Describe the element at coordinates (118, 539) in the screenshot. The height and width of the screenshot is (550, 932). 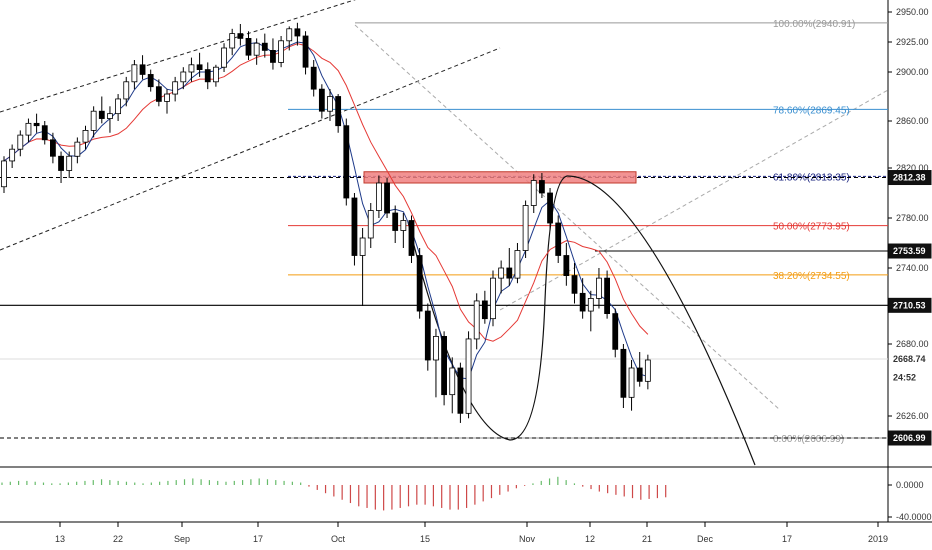
I see `x-tick-label: 22` at that location.